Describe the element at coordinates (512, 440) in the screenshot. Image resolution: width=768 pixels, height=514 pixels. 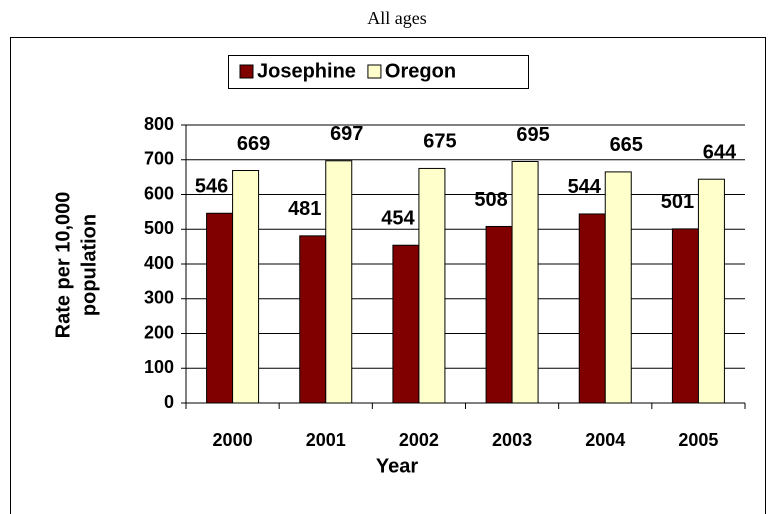
I see `x-tick-label: 2003` at that location.